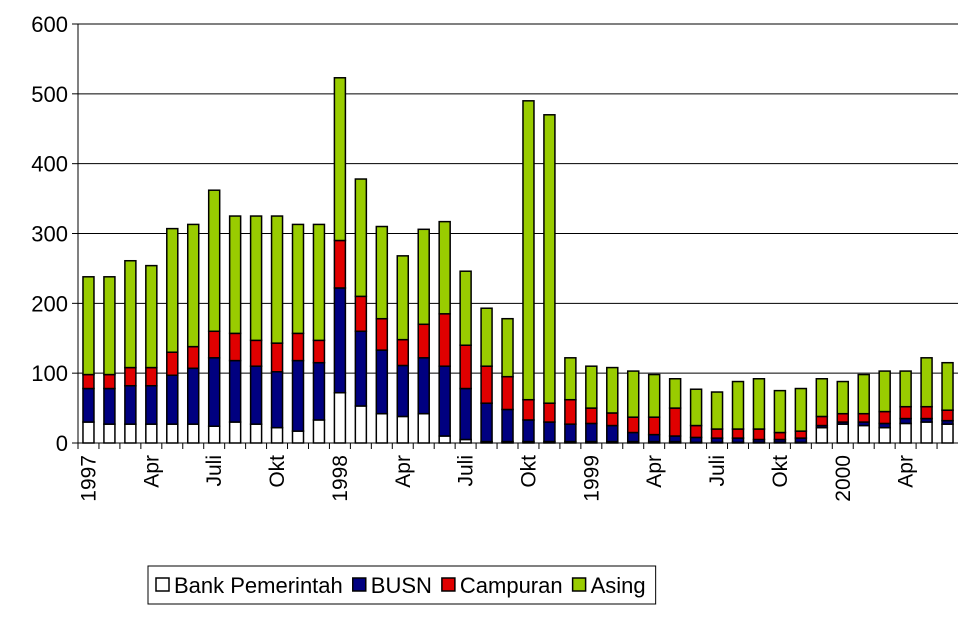 The image size is (959, 617). Describe the element at coordinates (340, 478) in the screenshot. I see `x-tick-label: 1998` at that location.